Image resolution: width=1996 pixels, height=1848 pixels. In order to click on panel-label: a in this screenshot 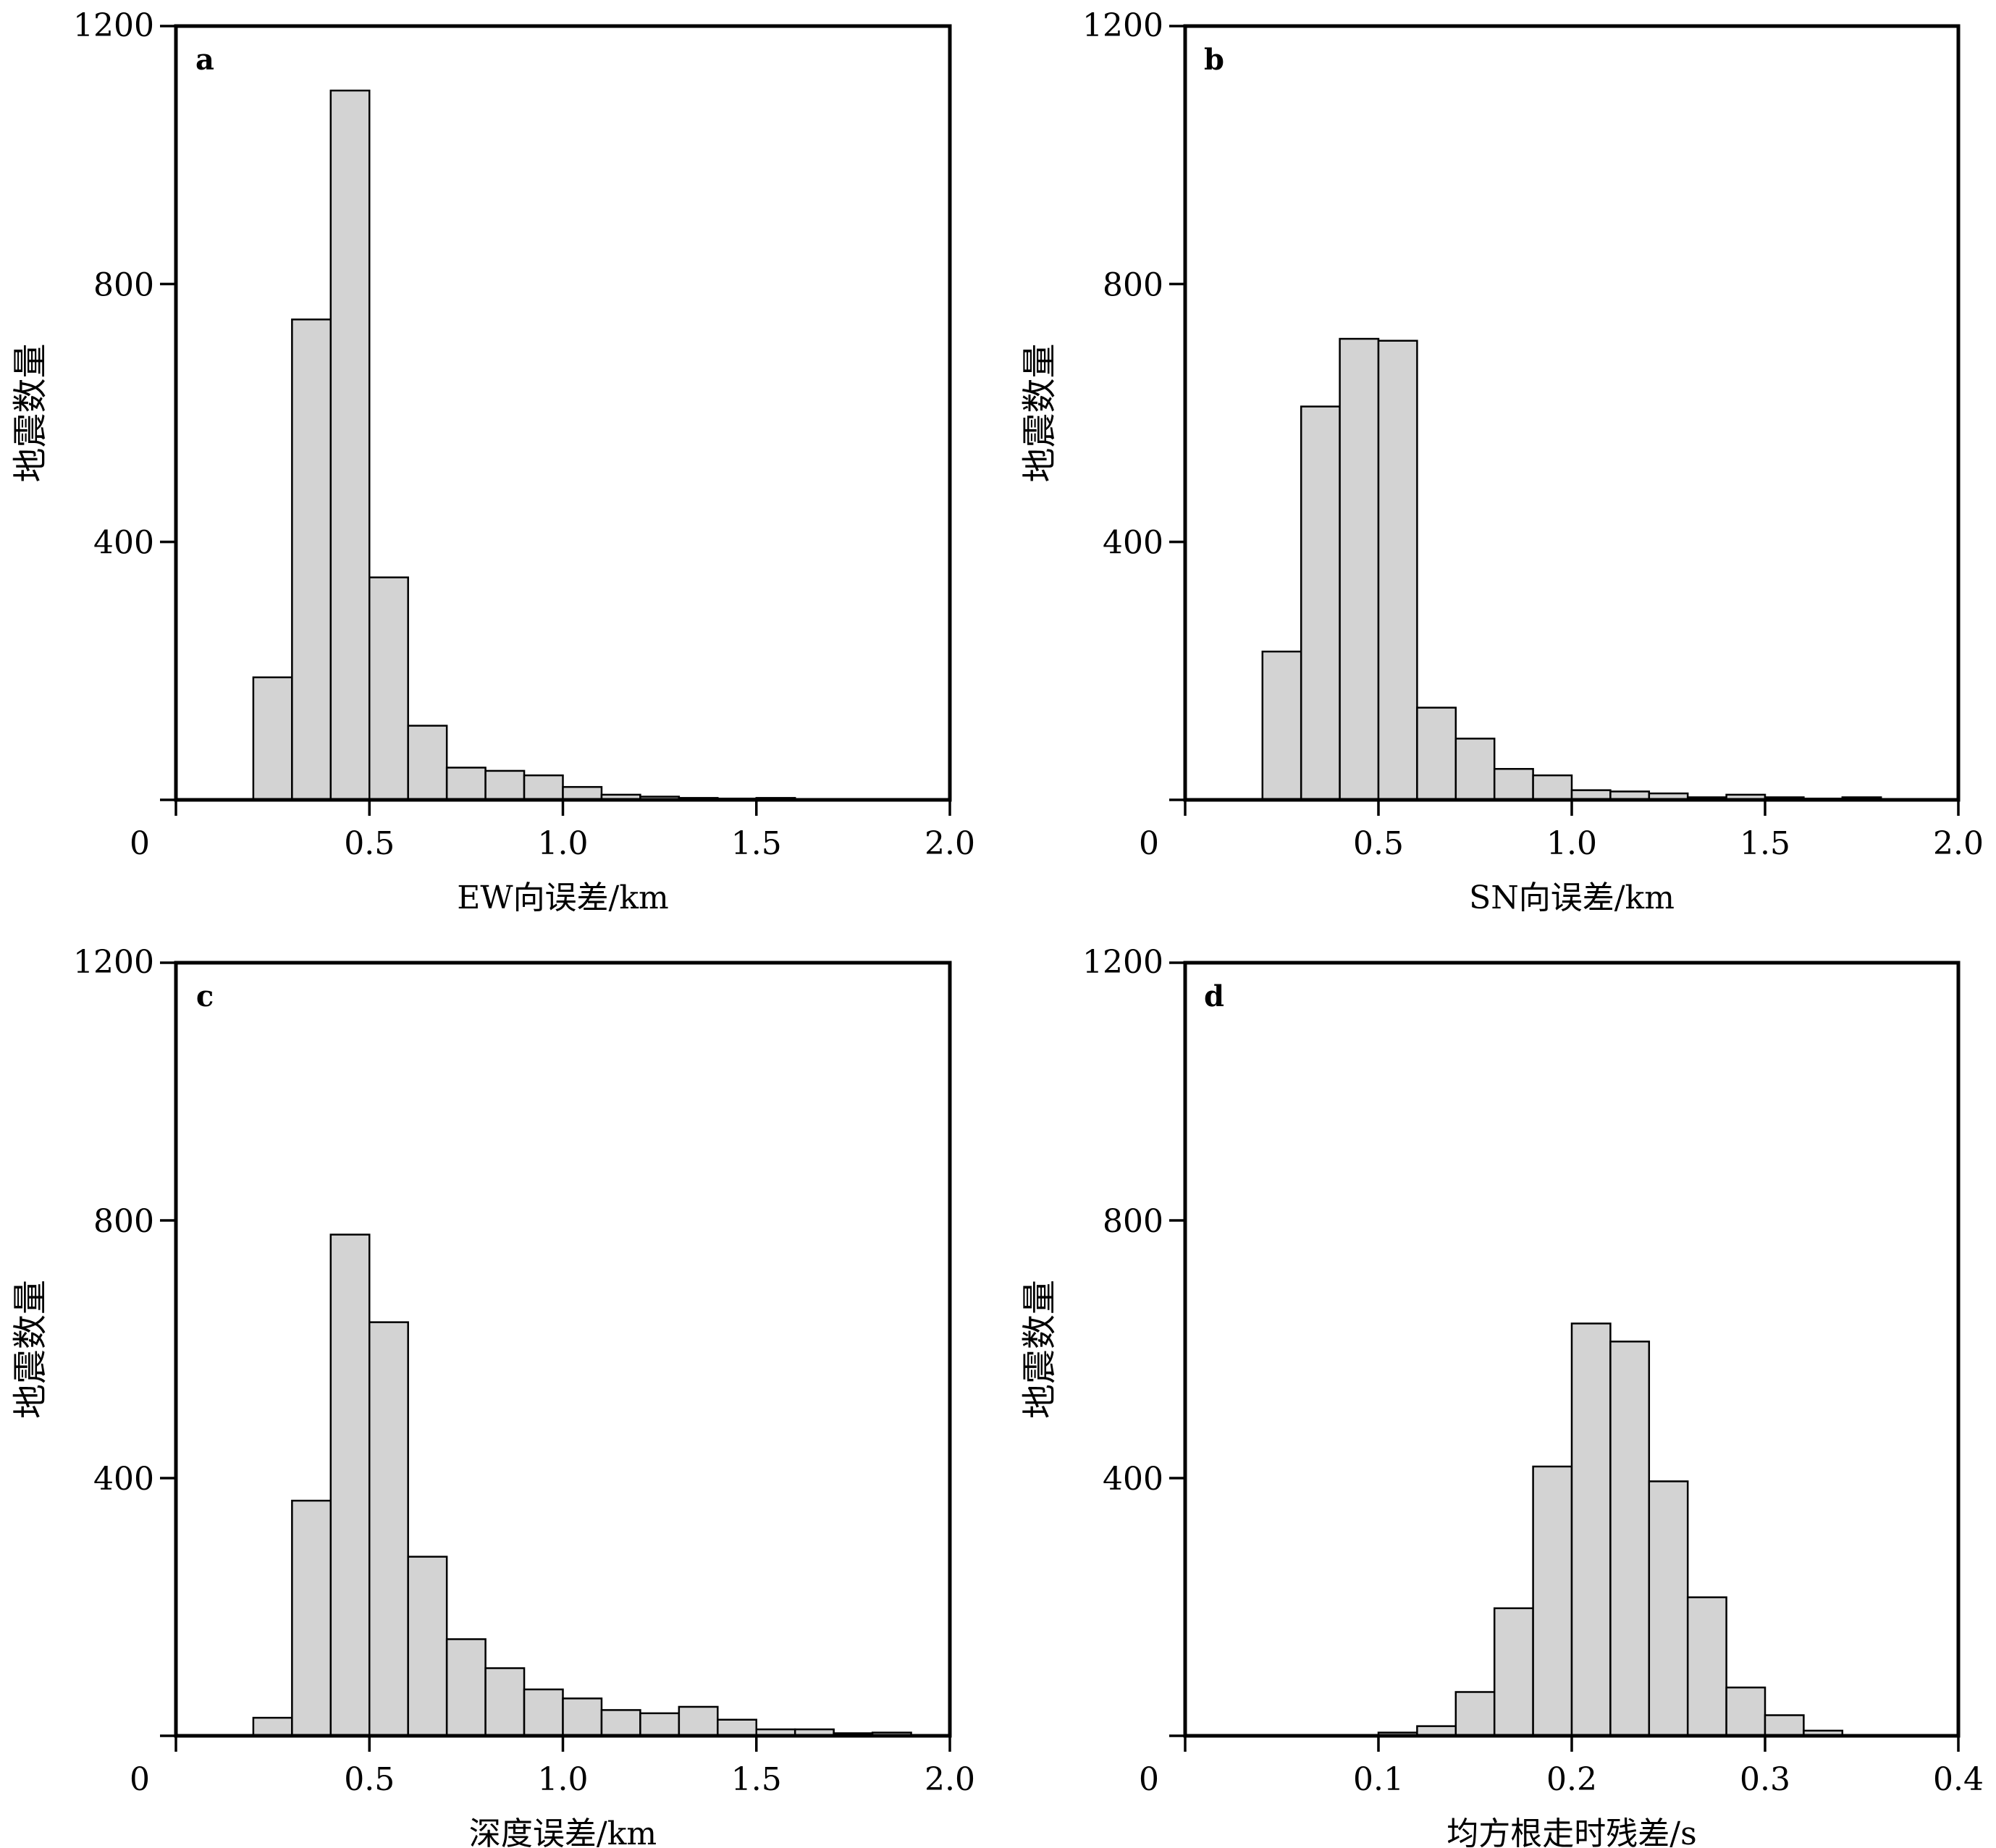, I will do `click(204, 60)`.